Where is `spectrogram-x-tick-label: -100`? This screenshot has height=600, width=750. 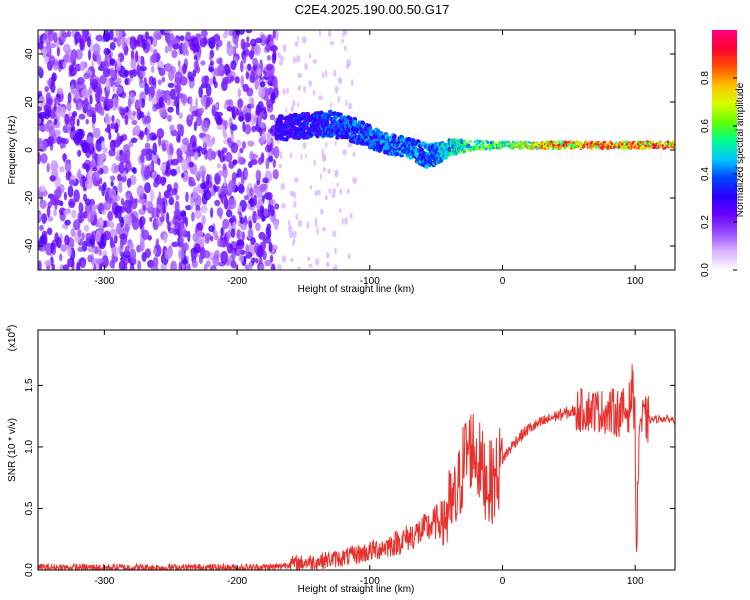
spectrogram-x-tick-label: -100 is located at coordinates (370, 281).